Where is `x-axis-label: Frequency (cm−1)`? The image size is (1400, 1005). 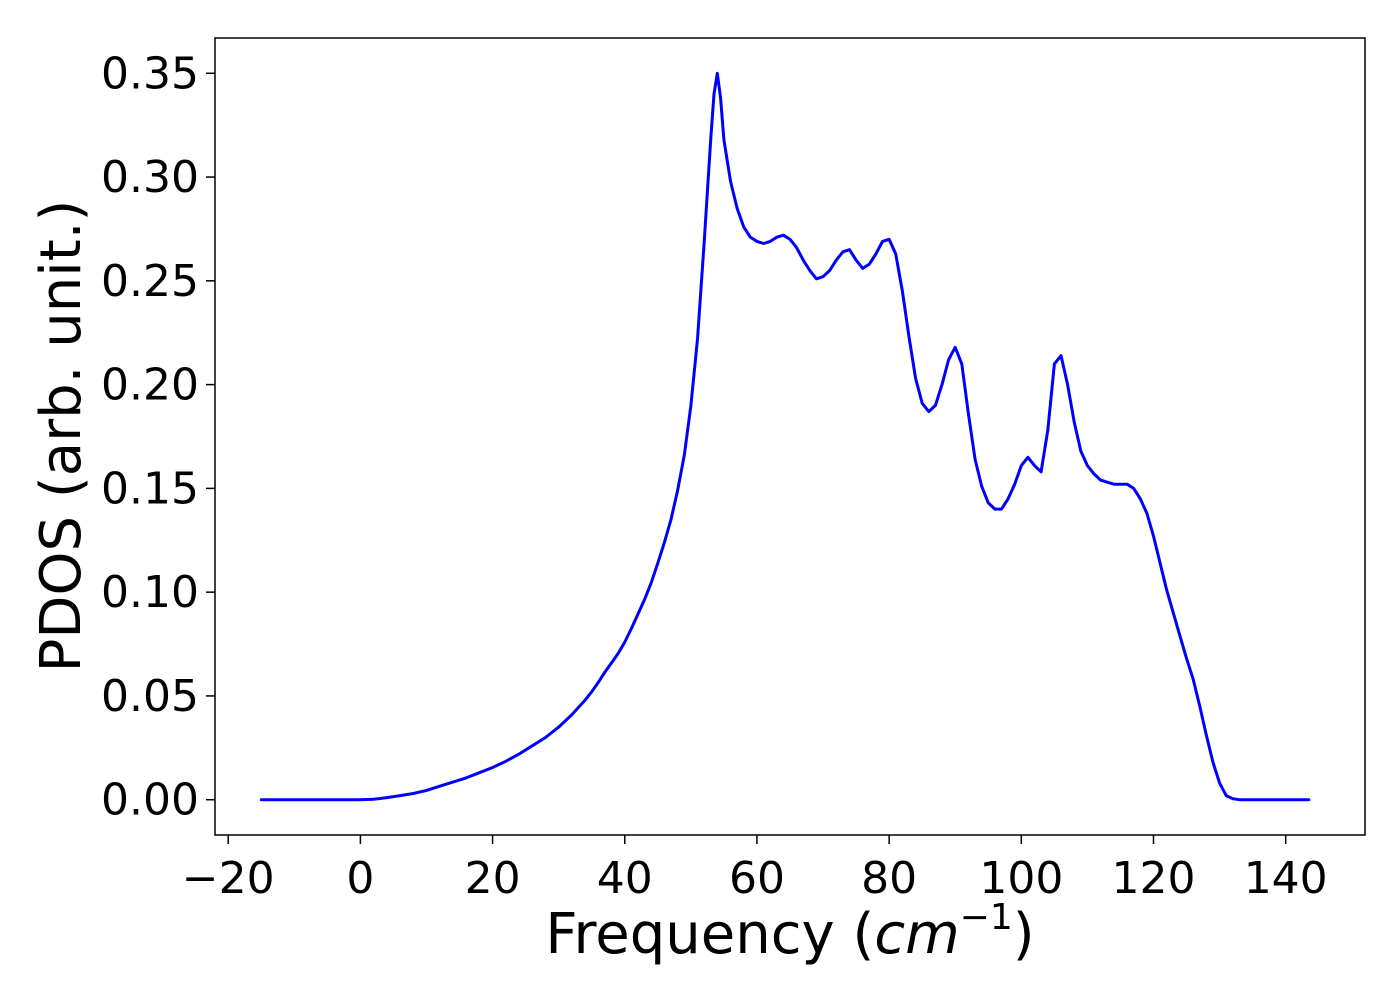 x-axis-label: Frequency (cm−1) is located at coordinates (789, 932).